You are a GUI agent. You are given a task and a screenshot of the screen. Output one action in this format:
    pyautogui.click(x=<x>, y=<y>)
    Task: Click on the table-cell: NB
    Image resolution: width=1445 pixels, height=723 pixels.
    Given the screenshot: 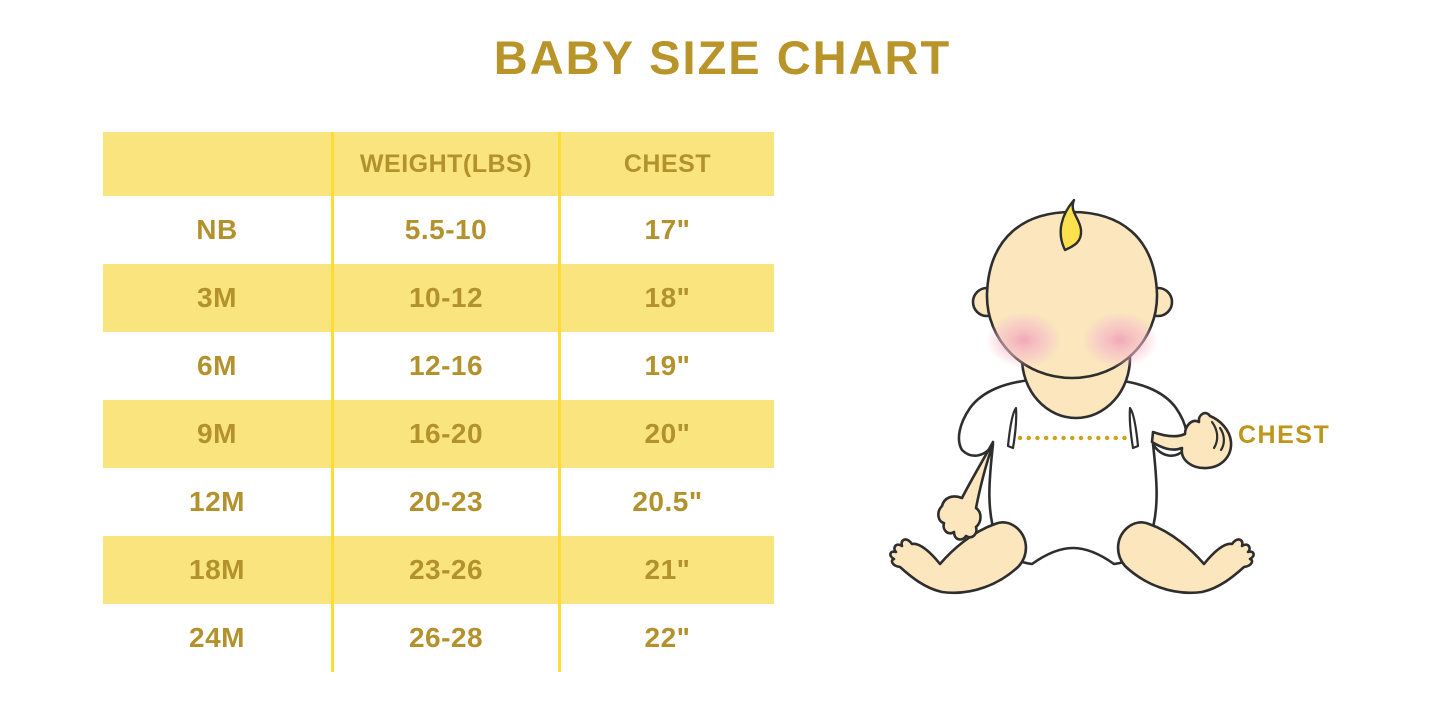 What is the action you would take?
    pyautogui.click(x=217, y=230)
    